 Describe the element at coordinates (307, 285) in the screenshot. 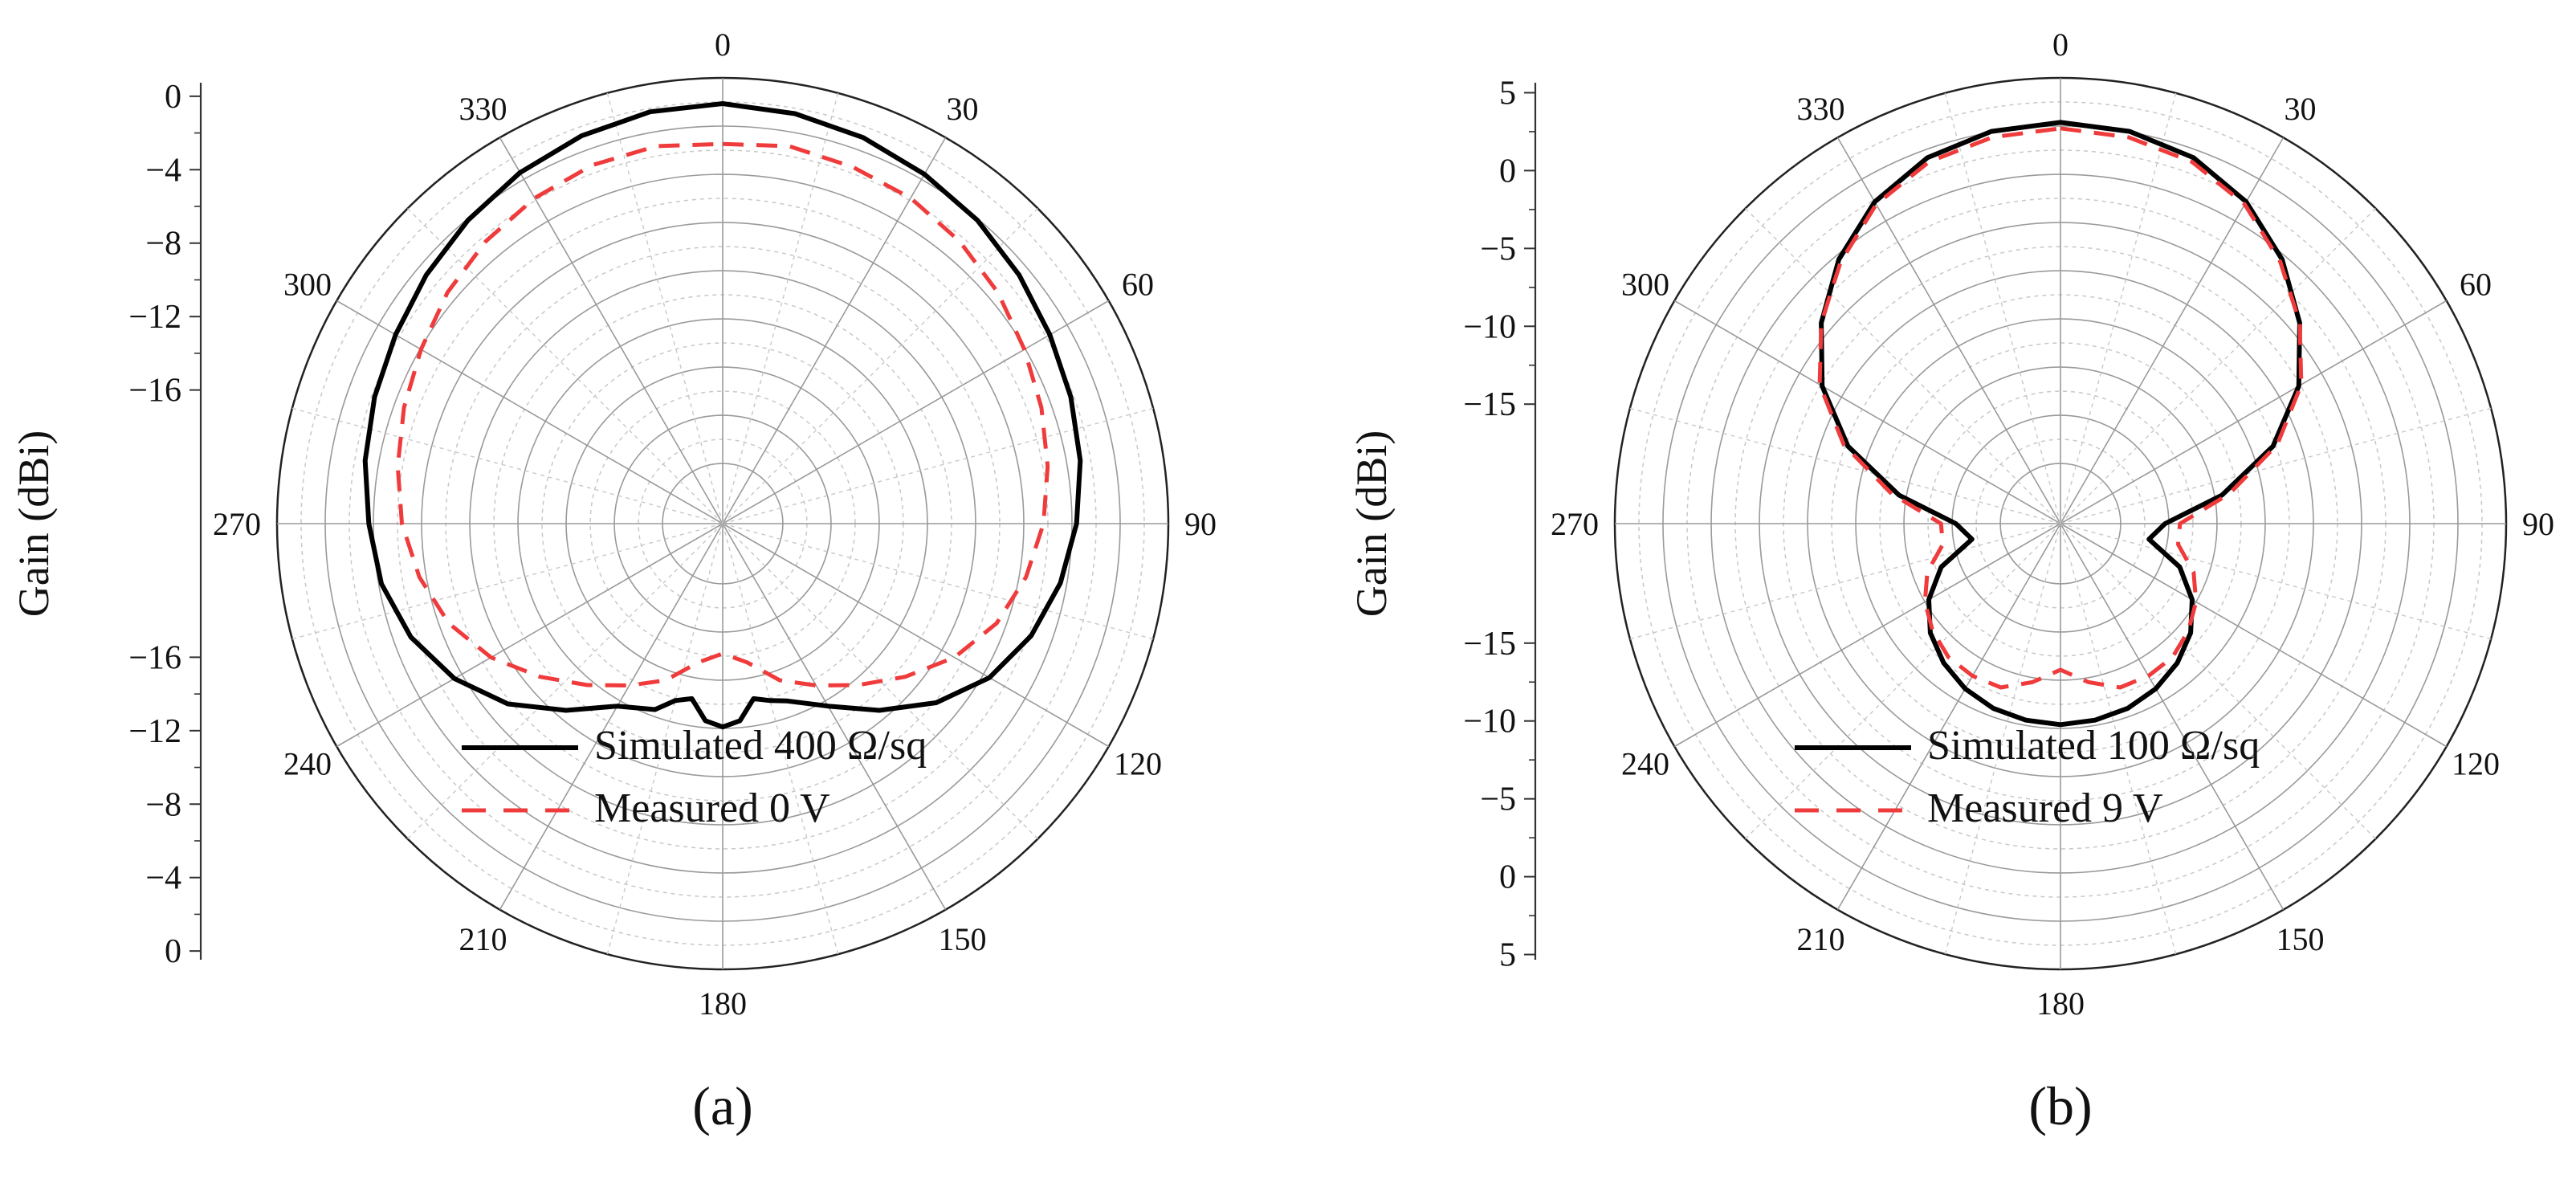

I see `angle-label: 300` at that location.